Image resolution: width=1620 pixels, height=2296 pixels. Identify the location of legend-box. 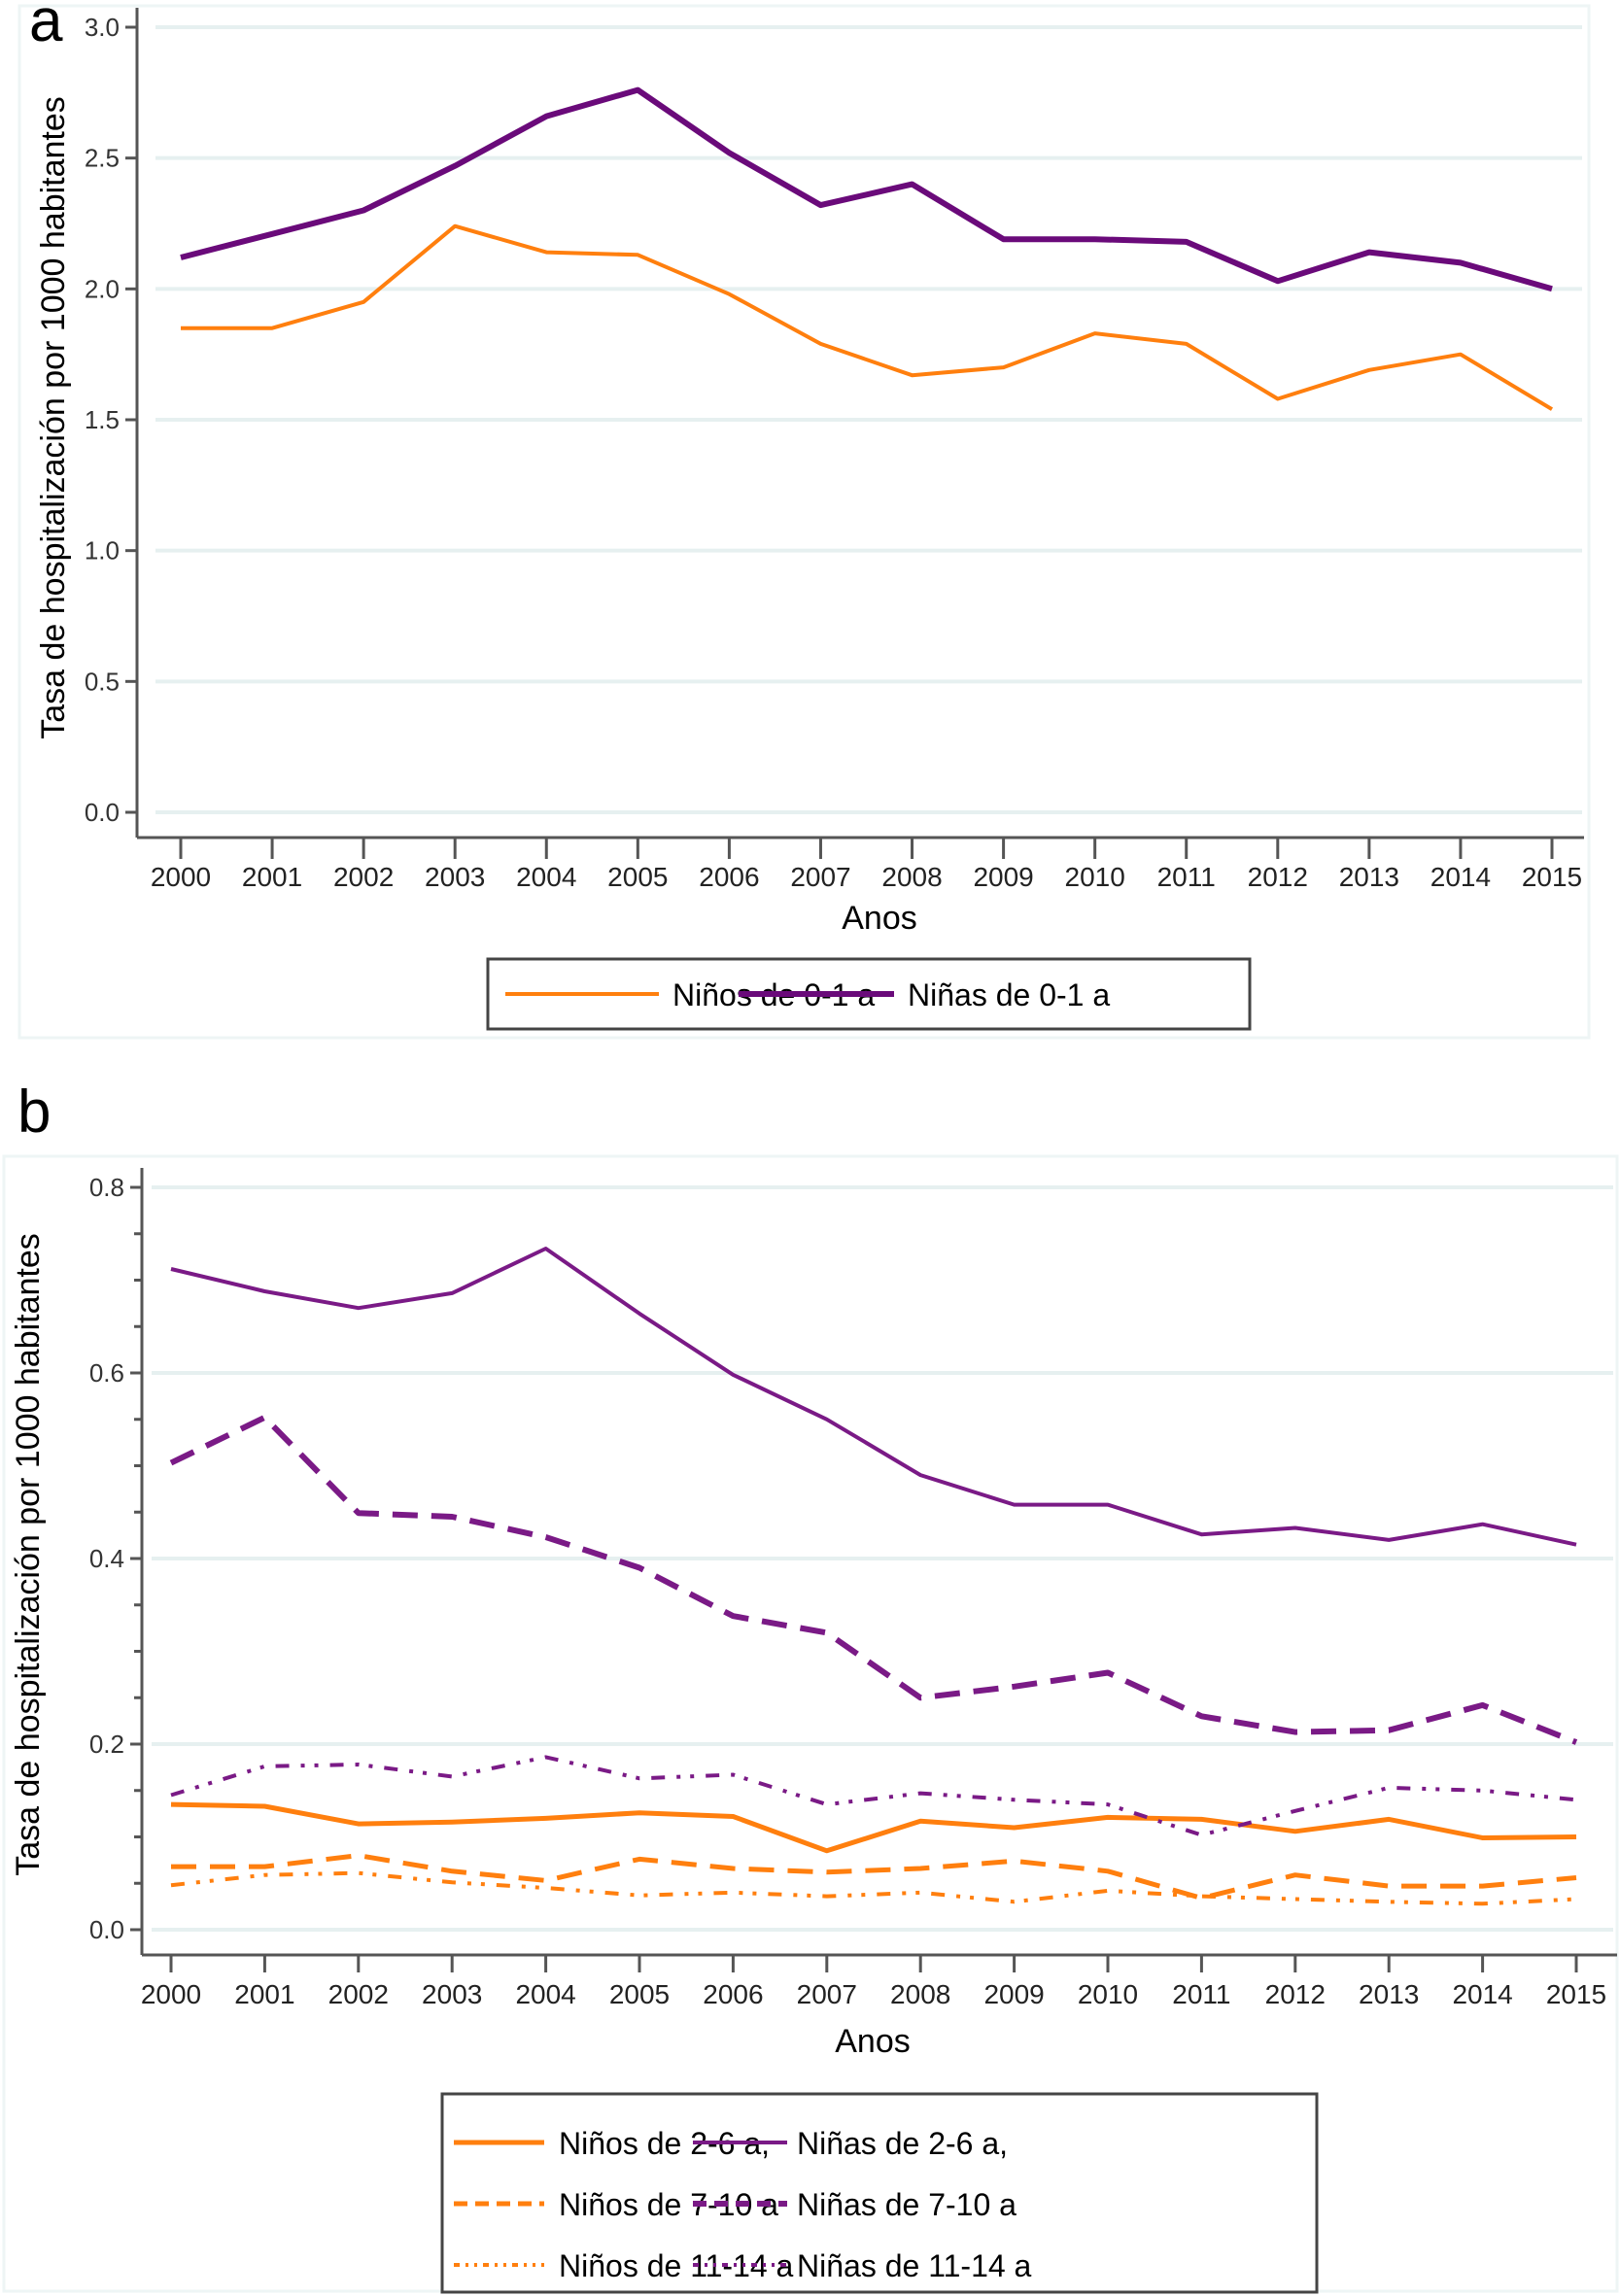
(880, 2193).